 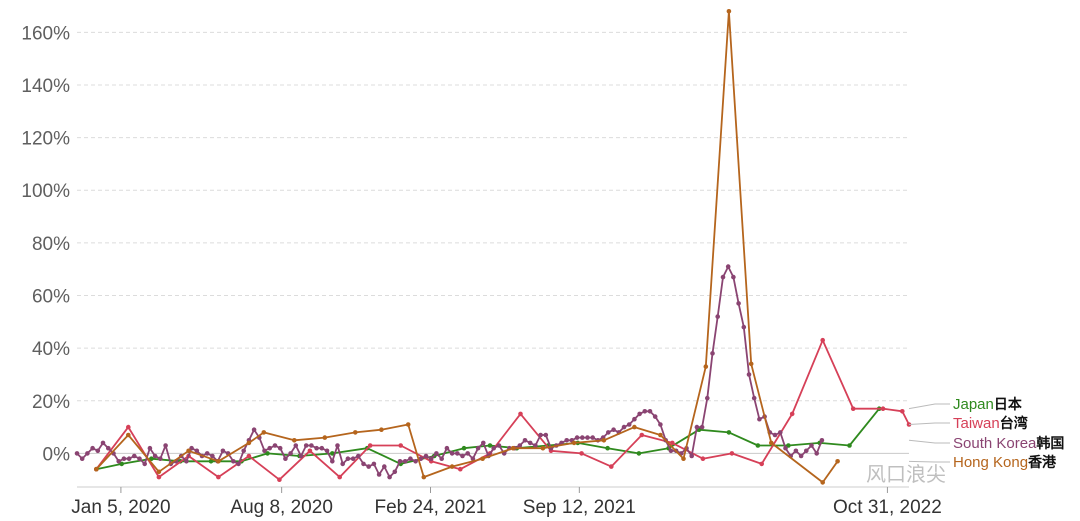 I want to click on legend: Japan日本 Taiwan台湾 South Korea韩国 Hong Kong香港, so click(x=986, y=433).